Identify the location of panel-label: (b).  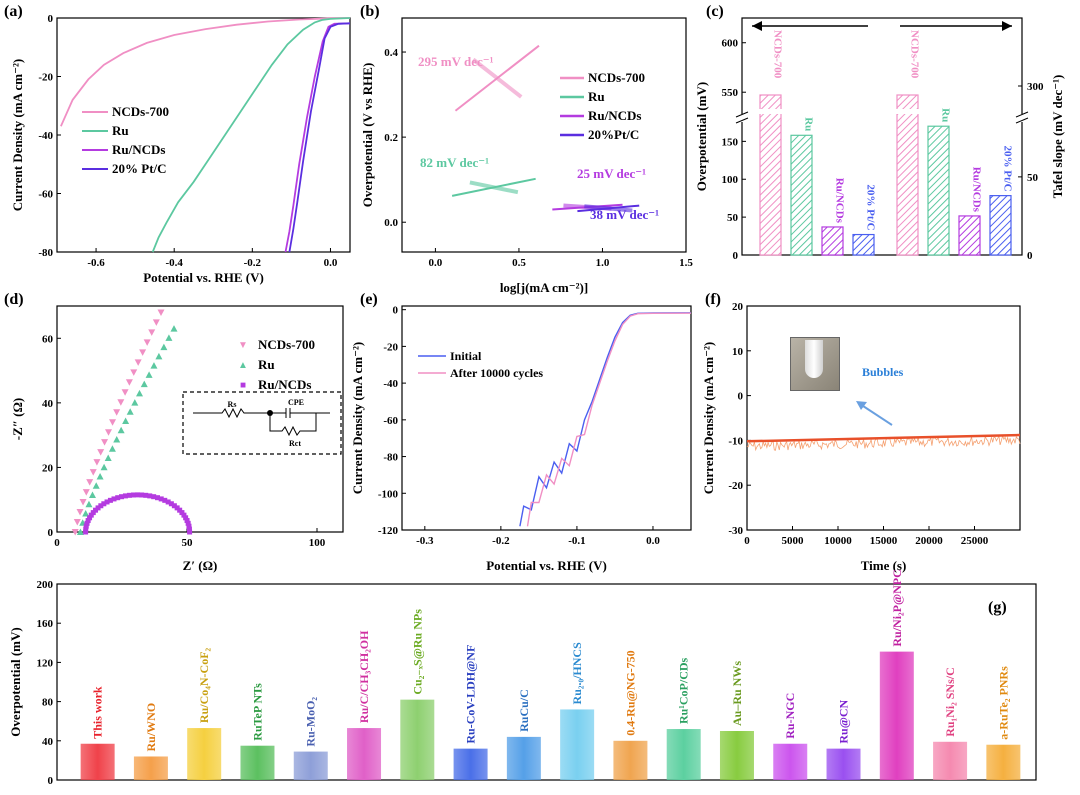
(370, 11).